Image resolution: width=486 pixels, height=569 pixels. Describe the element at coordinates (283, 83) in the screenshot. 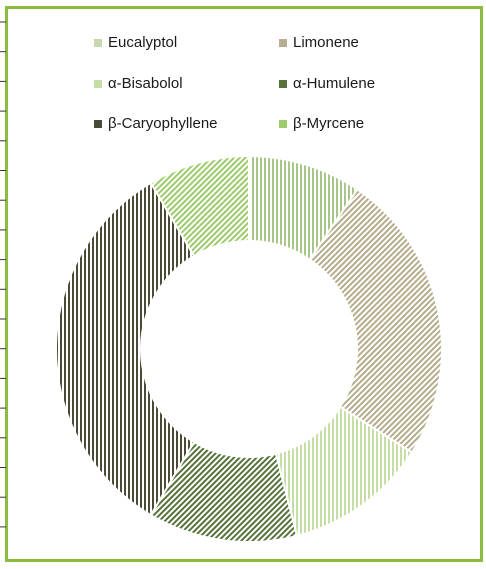

I see `legend-swatch-humulene` at that location.